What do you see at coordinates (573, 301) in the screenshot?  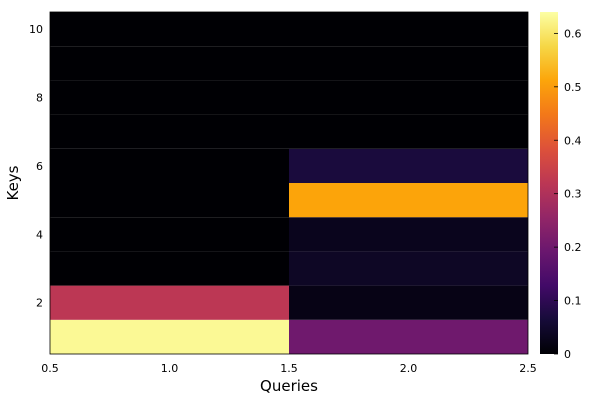 I see `colorbar-tick-label: 0.1` at bounding box center [573, 301].